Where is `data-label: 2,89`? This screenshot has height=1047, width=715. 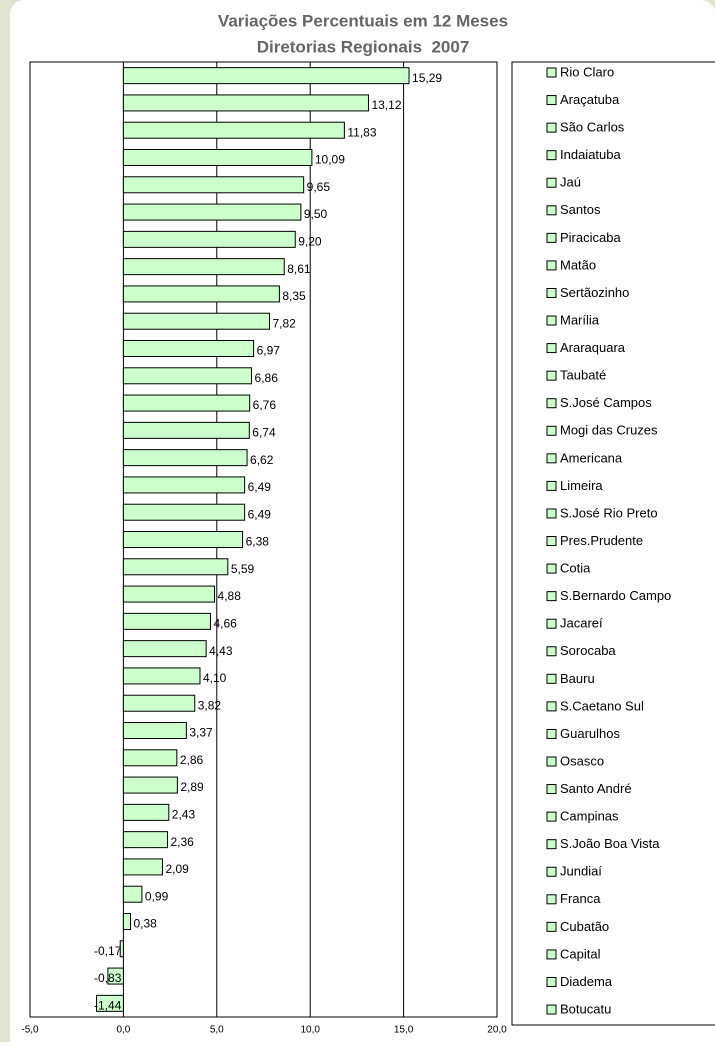
data-label: 2,89 is located at coordinates (192, 787).